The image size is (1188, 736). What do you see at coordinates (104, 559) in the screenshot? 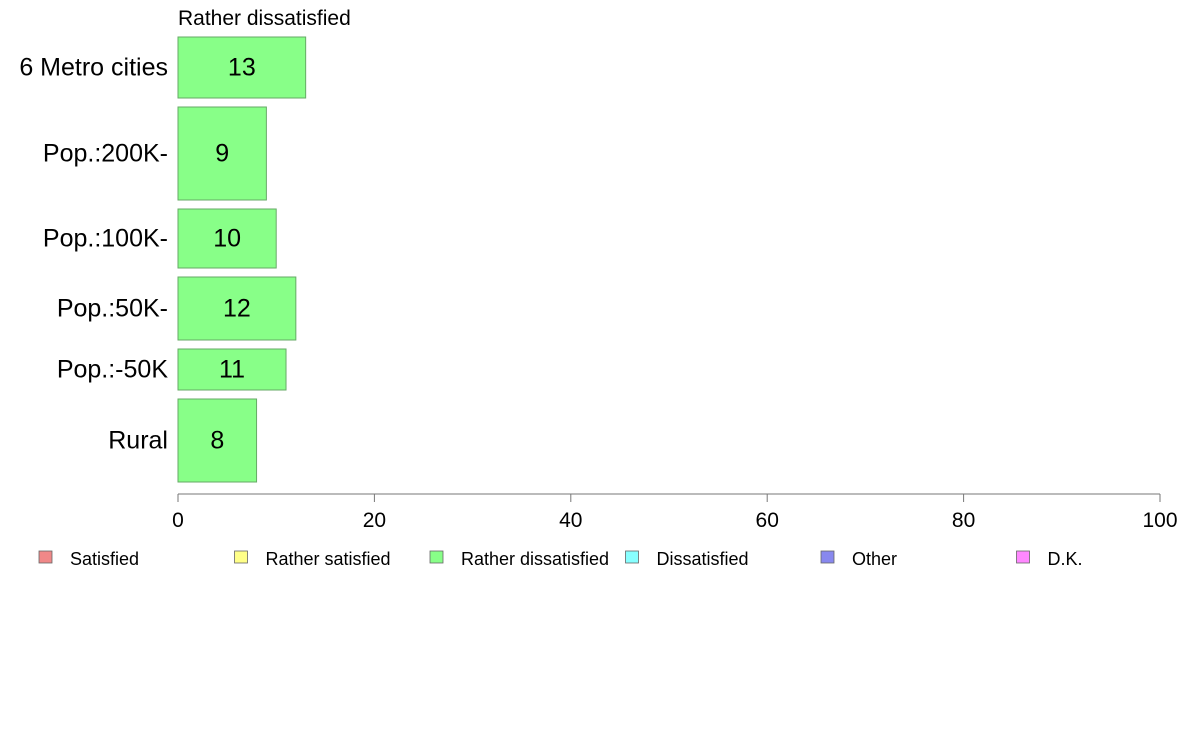
I see `legend-label: Satisfied` at bounding box center [104, 559].